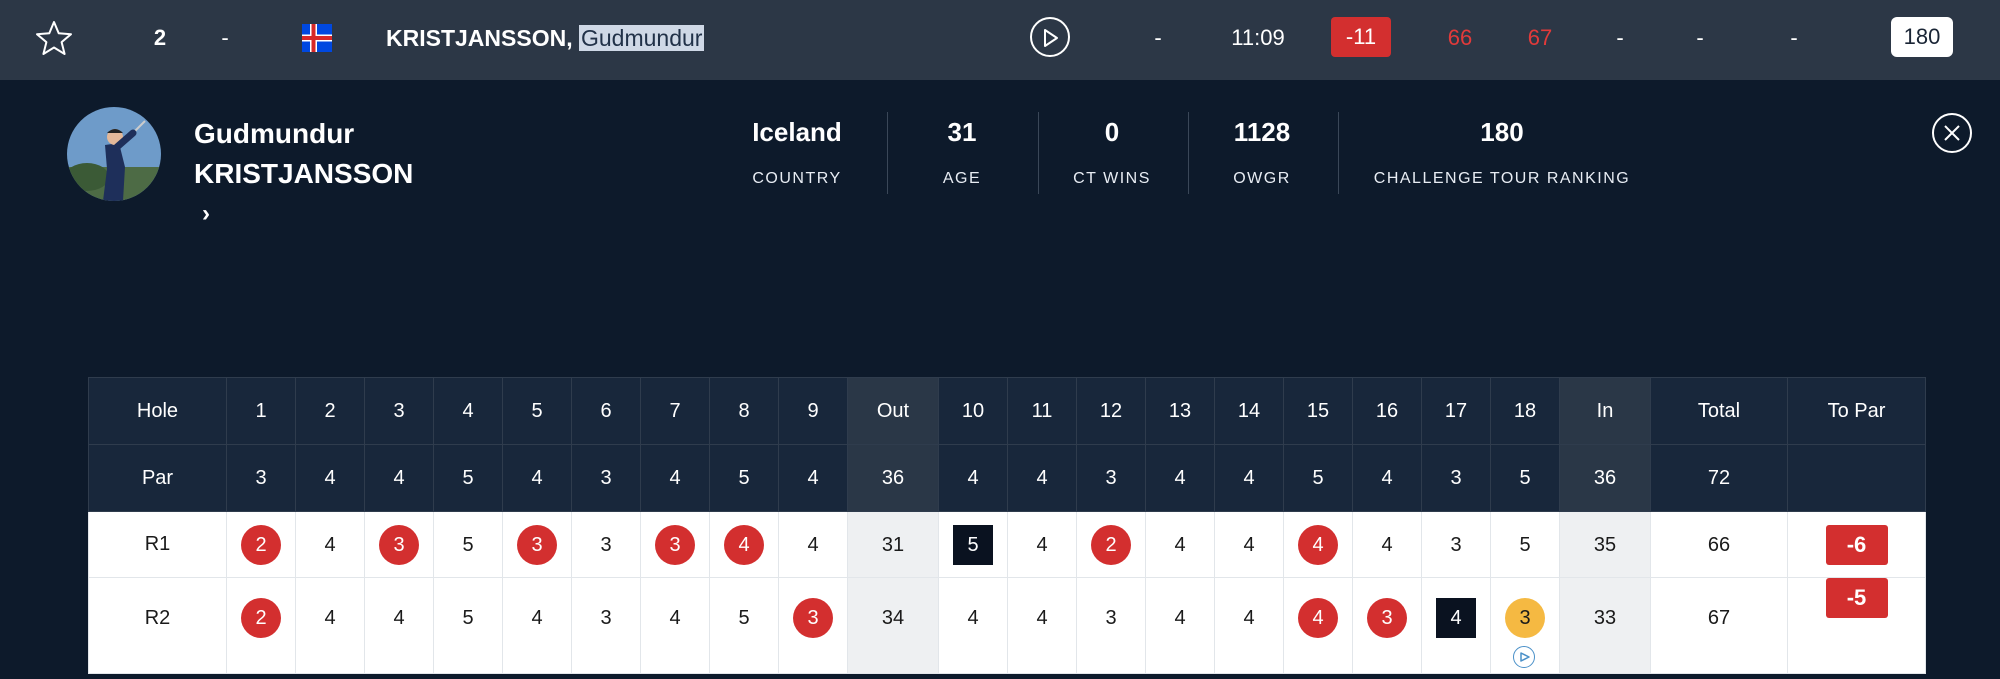 The width and height of the screenshot is (2000, 679). What do you see at coordinates (157, 544) in the screenshot?
I see `round-label: R1` at bounding box center [157, 544].